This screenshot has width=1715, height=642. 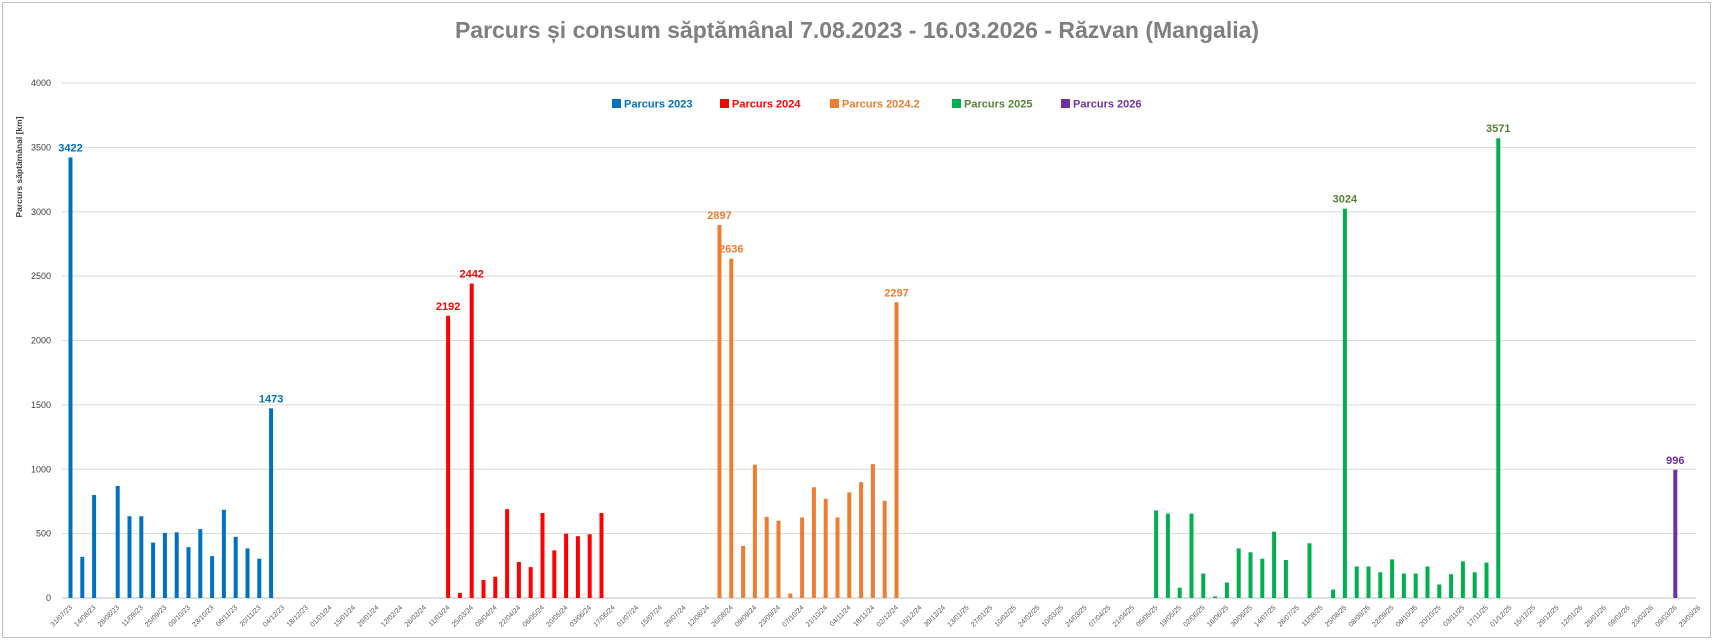 What do you see at coordinates (19, 166) in the screenshot?
I see `y-axis-label: Parcurs săptămânal [km]` at bounding box center [19, 166].